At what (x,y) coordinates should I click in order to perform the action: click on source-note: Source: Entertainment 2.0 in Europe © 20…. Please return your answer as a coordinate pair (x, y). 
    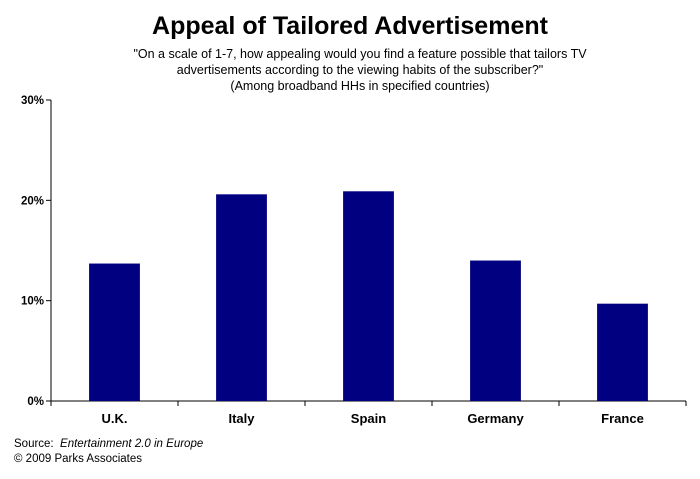
    Looking at the image, I should click on (108, 452).